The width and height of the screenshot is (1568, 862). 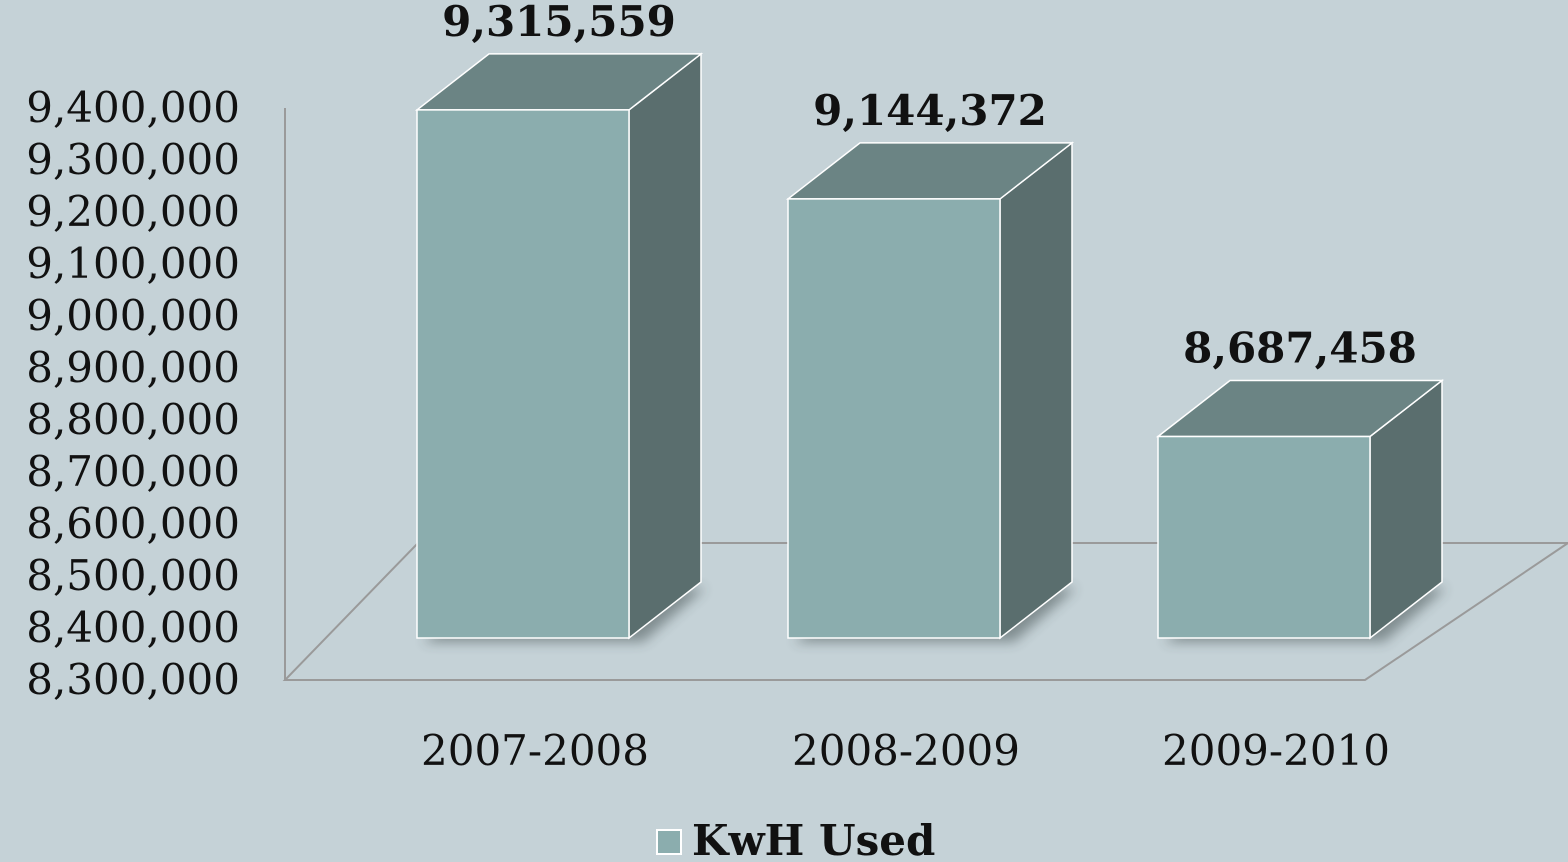 I want to click on data-label: 9,144,372, so click(x=930, y=110).